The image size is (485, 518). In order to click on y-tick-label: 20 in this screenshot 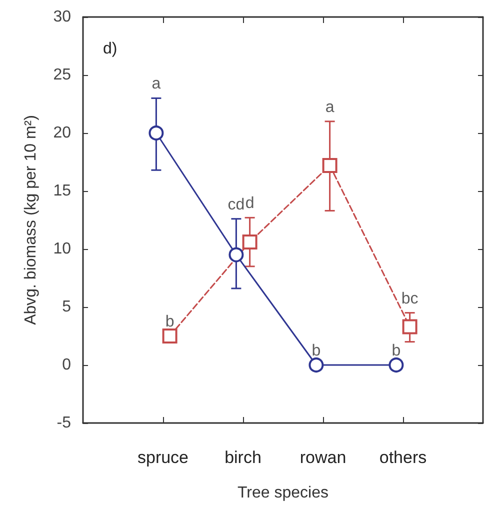, I will do `click(62, 133)`.